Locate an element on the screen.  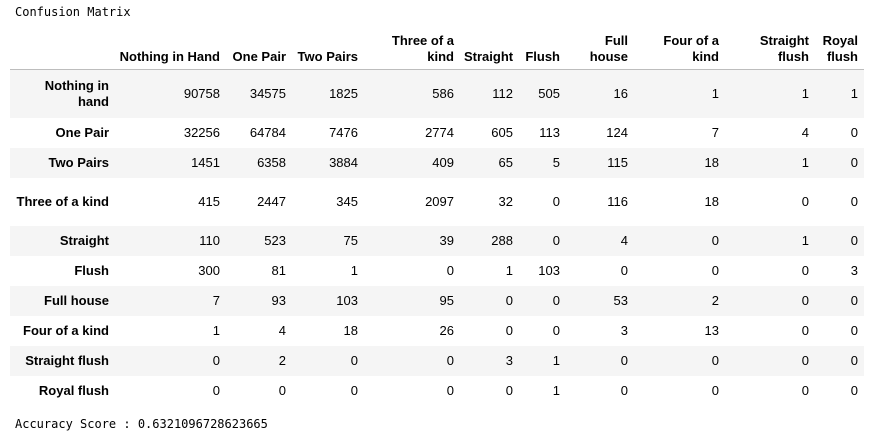
row-header: Four of a kind is located at coordinates (66, 330).